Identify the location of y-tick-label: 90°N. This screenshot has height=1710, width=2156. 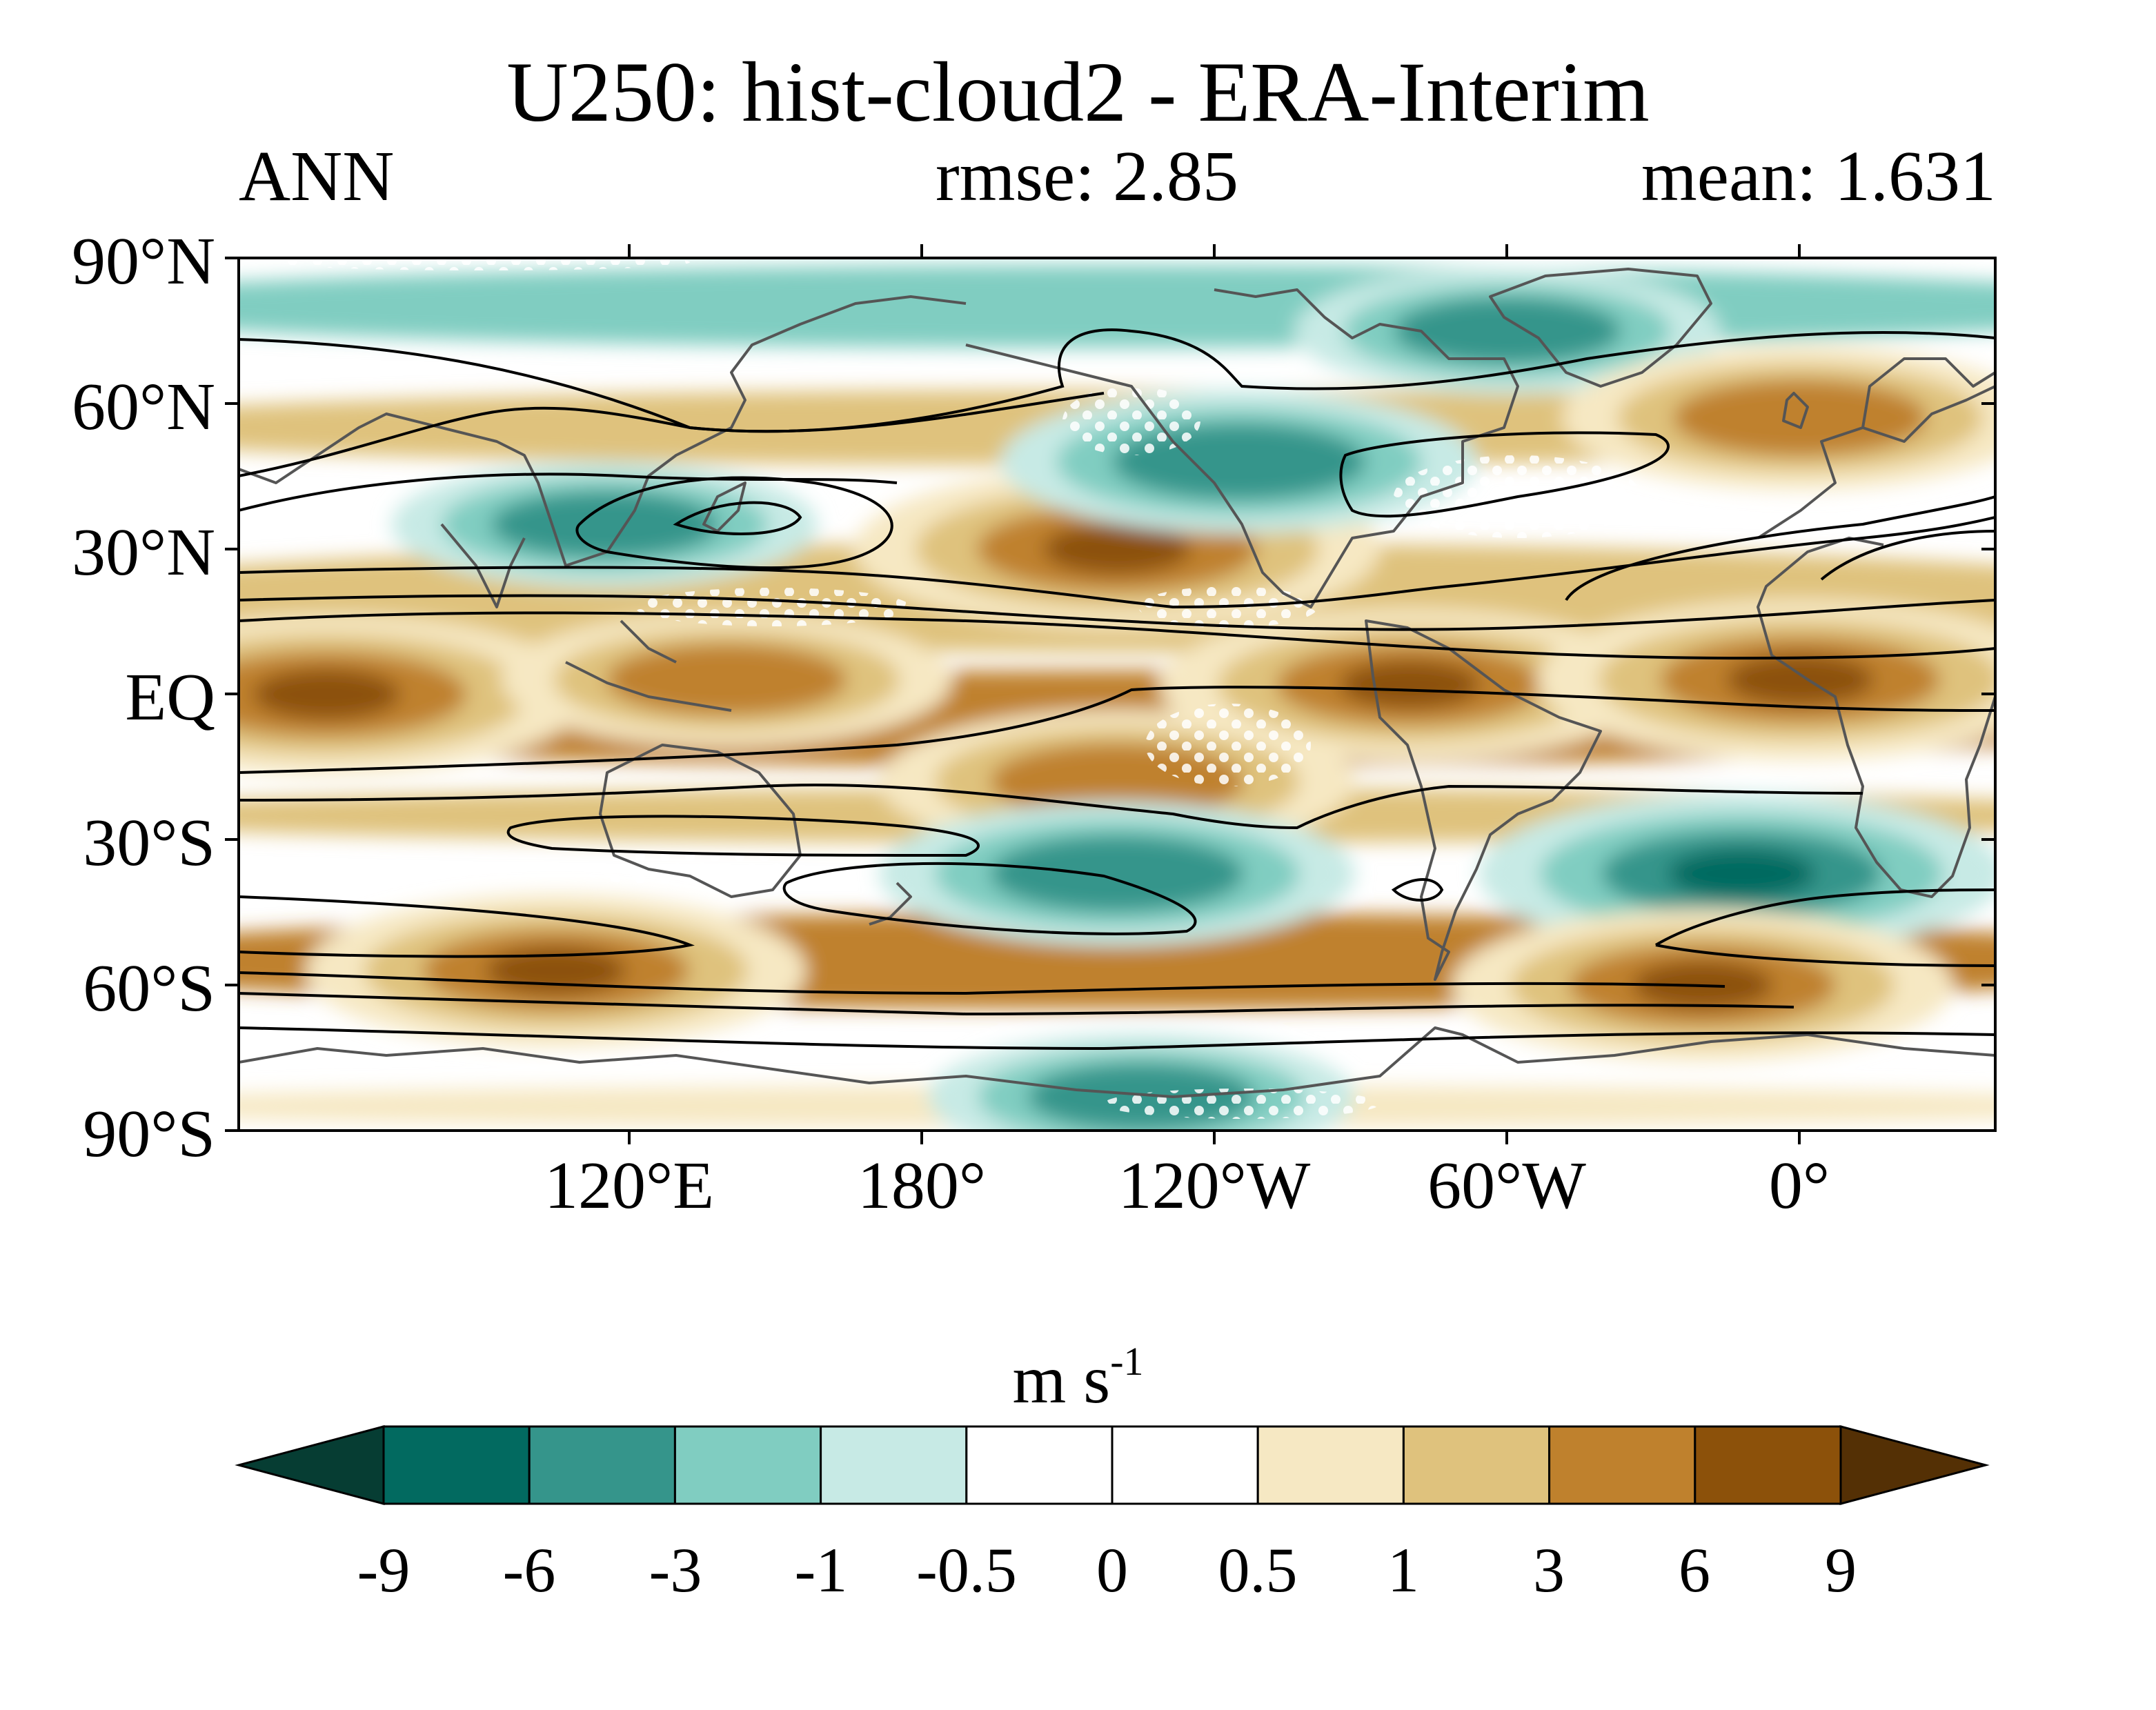
(143, 261).